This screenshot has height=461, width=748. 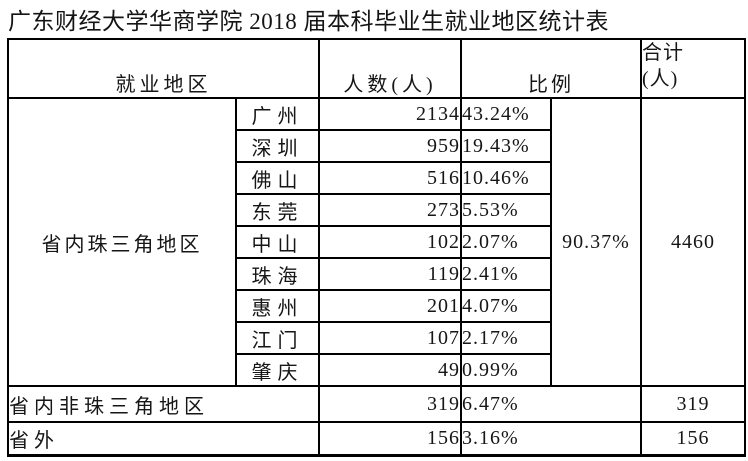 What do you see at coordinates (551, 404) in the screenshot?
I see `ratio-cell: 6.47%` at bounding box center [551, 404].